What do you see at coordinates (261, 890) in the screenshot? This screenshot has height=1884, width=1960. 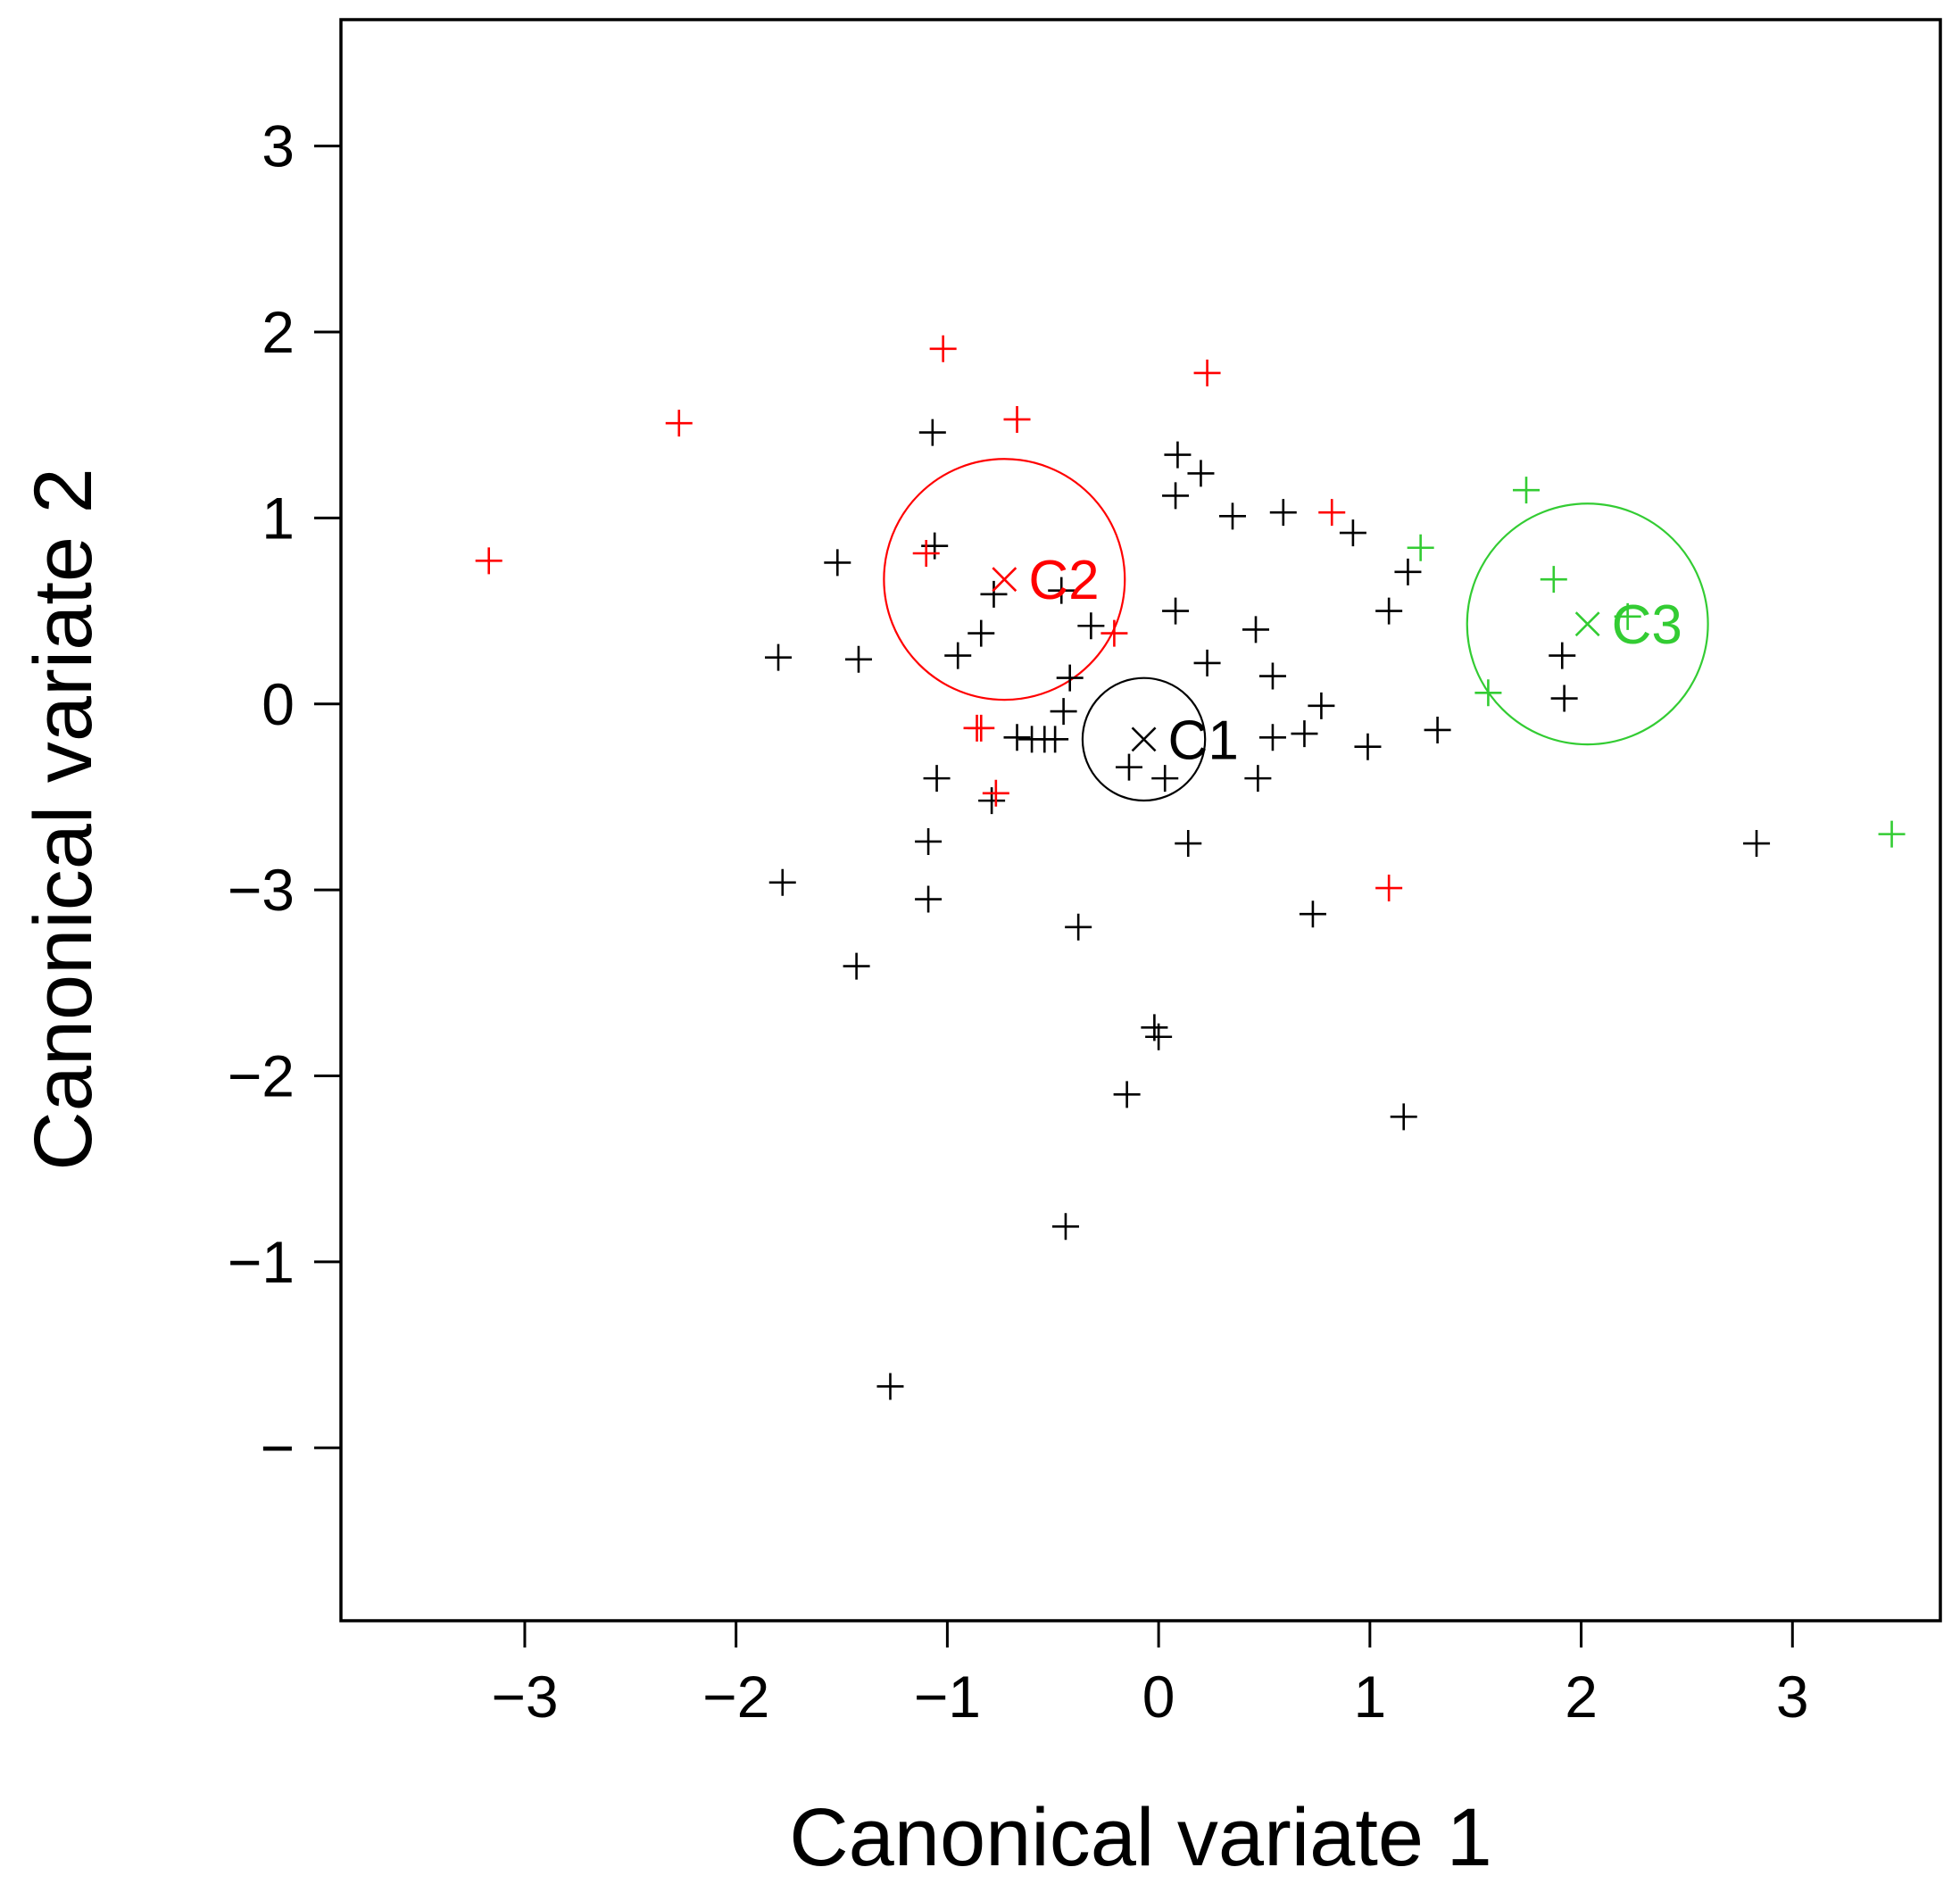 I see `y-tick-label: −3` at bounding box center [261, 890].